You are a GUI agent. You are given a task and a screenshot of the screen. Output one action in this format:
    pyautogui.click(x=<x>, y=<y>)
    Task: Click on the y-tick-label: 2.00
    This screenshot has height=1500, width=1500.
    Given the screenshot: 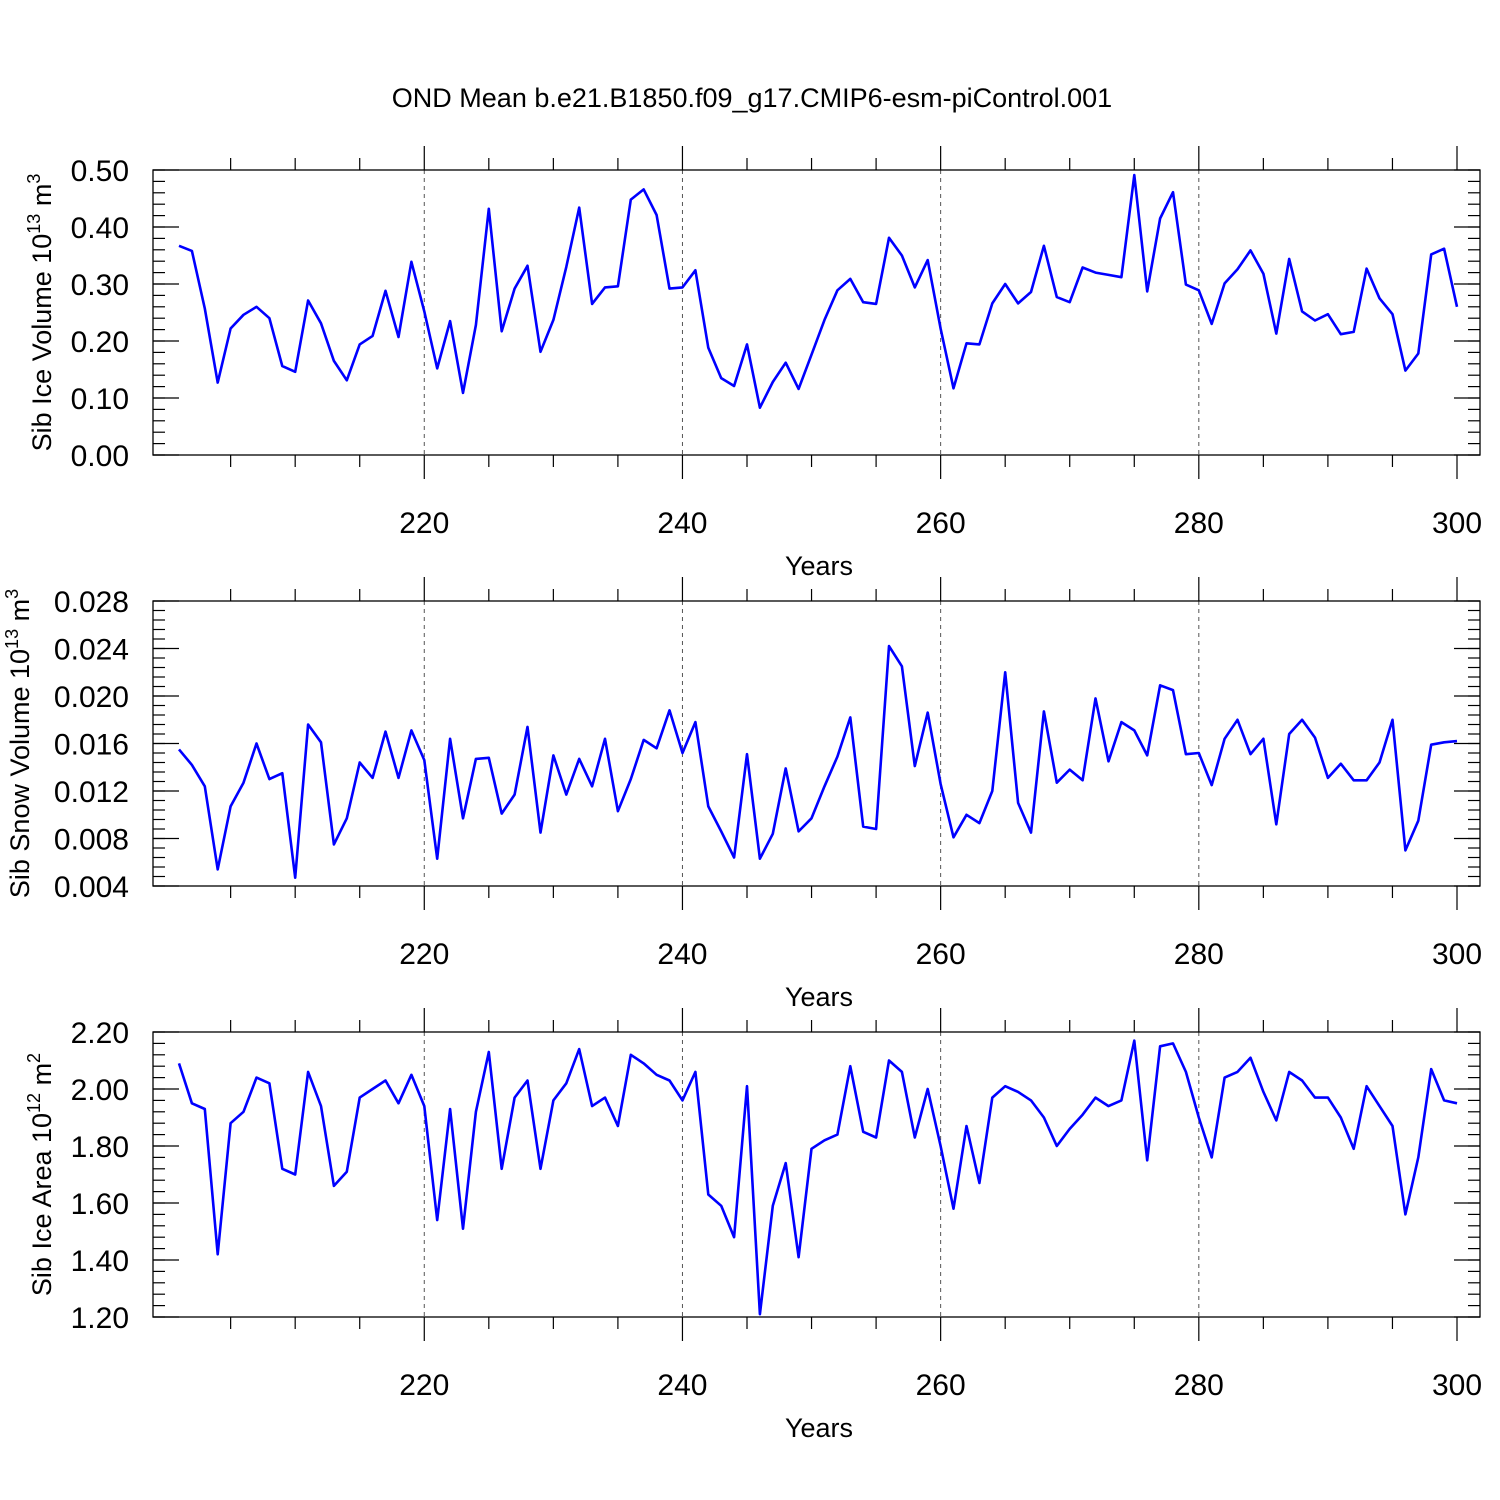 What is the action you would take?
    pyautogui.click(x=100, y=1090)
    